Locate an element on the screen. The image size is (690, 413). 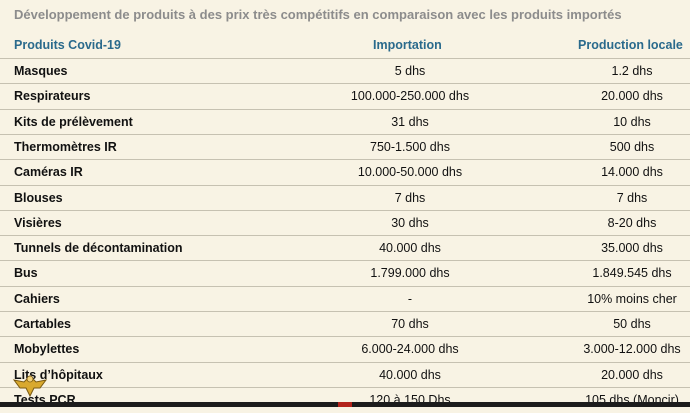
cell-import: 5 dhs is located at coordinates (410, 71).